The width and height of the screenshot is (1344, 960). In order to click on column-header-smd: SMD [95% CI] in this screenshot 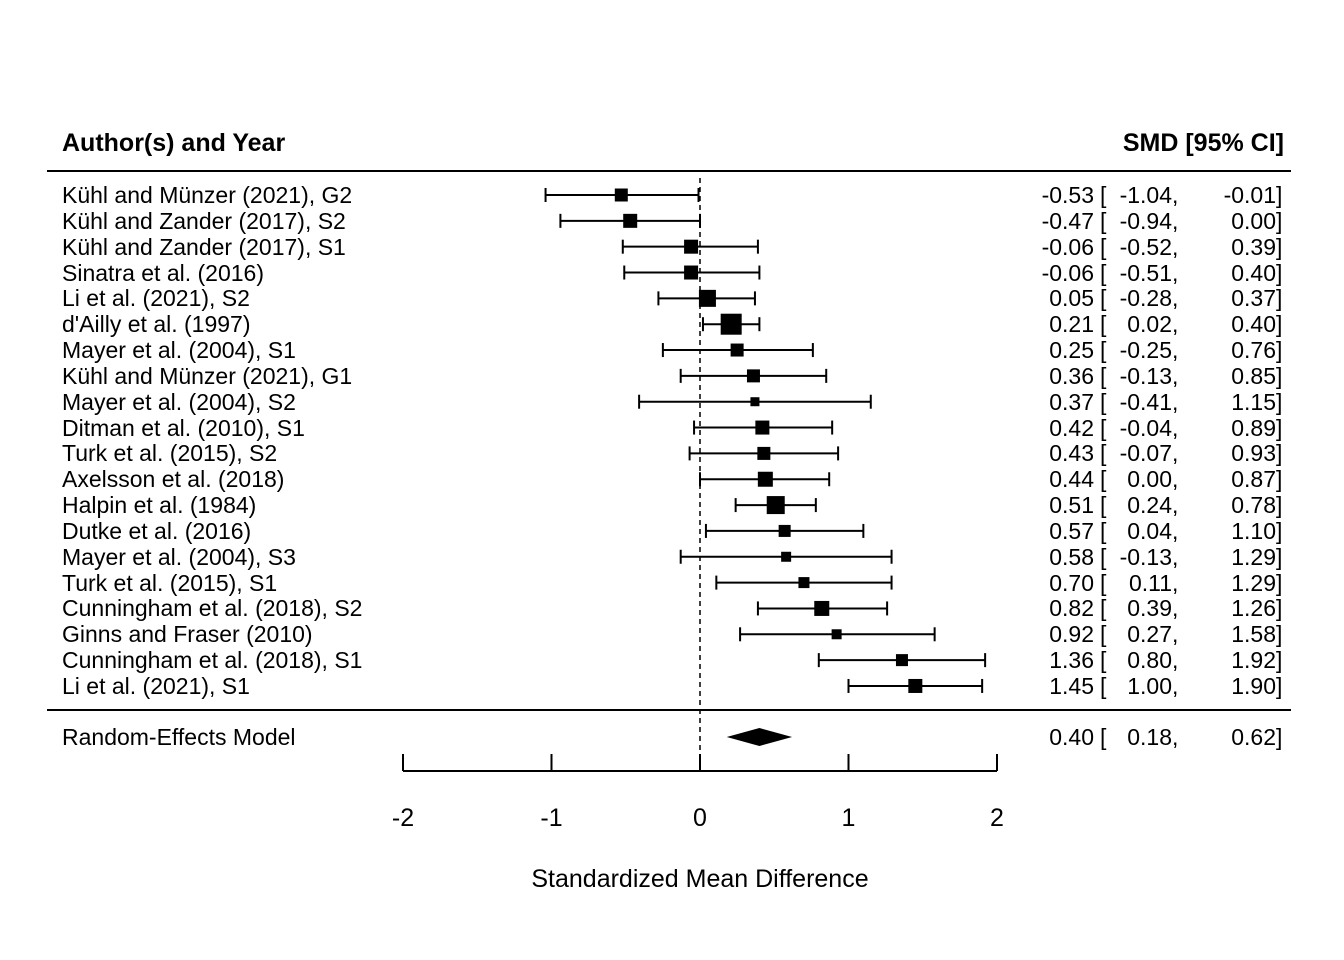, I will do `click(1203, 143)`.